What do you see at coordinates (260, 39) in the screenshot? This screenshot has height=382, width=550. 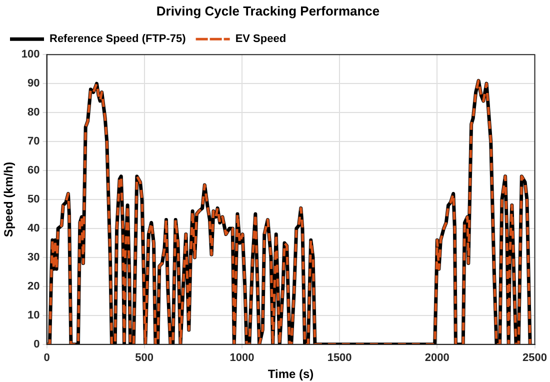 I see `legend-label: EV Speed` at bounding box center [260, 39].